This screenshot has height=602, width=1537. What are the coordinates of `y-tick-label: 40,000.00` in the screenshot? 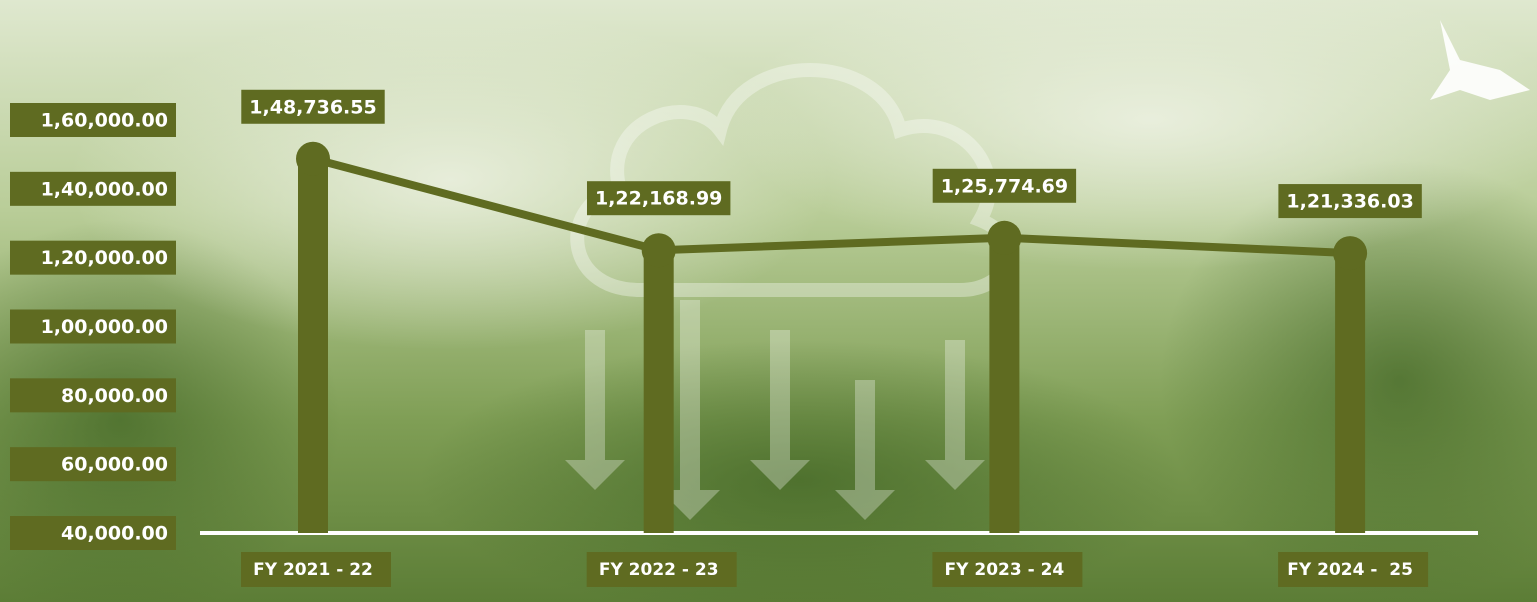 It's located at (114, 534).